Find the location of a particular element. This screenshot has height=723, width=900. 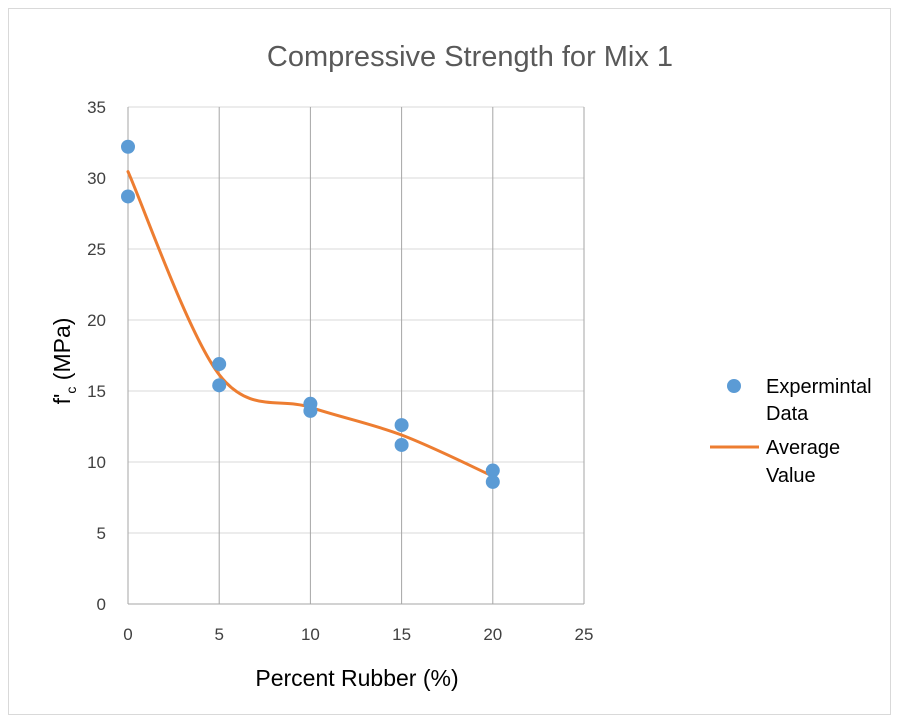

x-tick-label: 10 is located at coordinates (310, 634).